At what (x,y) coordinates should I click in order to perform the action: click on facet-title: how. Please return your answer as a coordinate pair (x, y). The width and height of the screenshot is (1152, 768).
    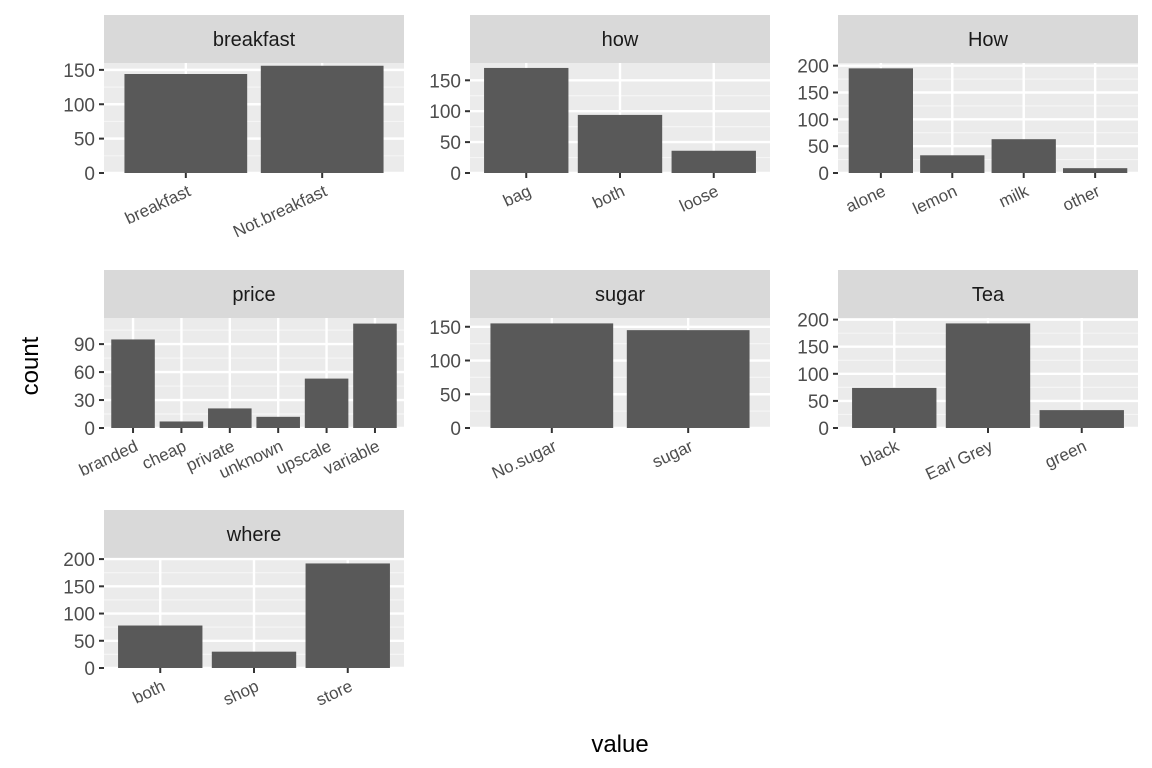
    Looking at the image, I should click on (620, 40).